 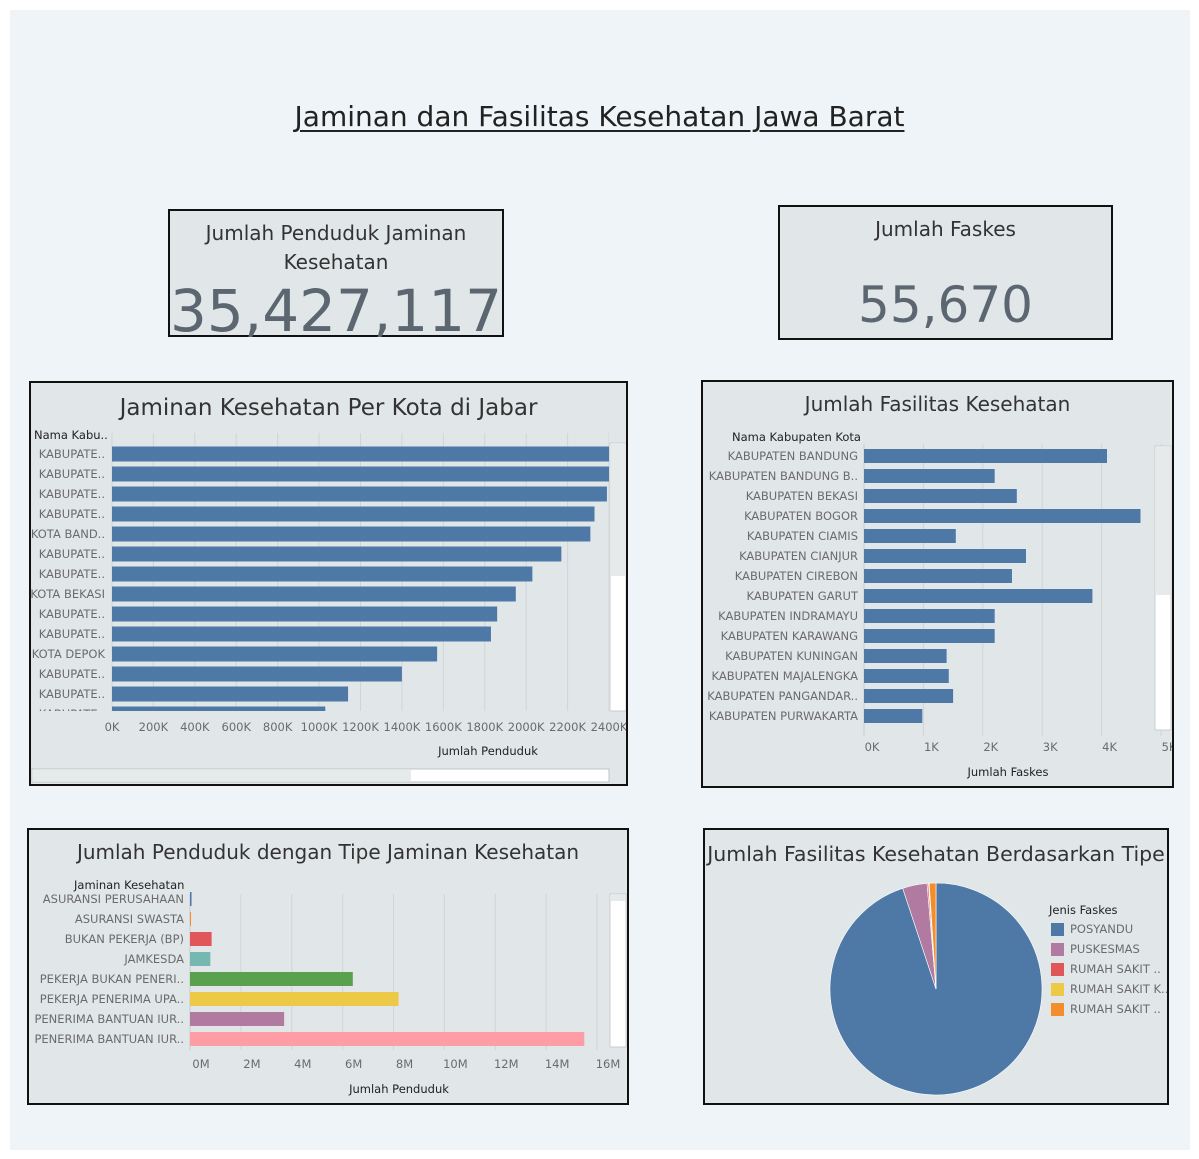 I want to click on chart3-x-tick-label: 16M, so click(x=608, y=1064).